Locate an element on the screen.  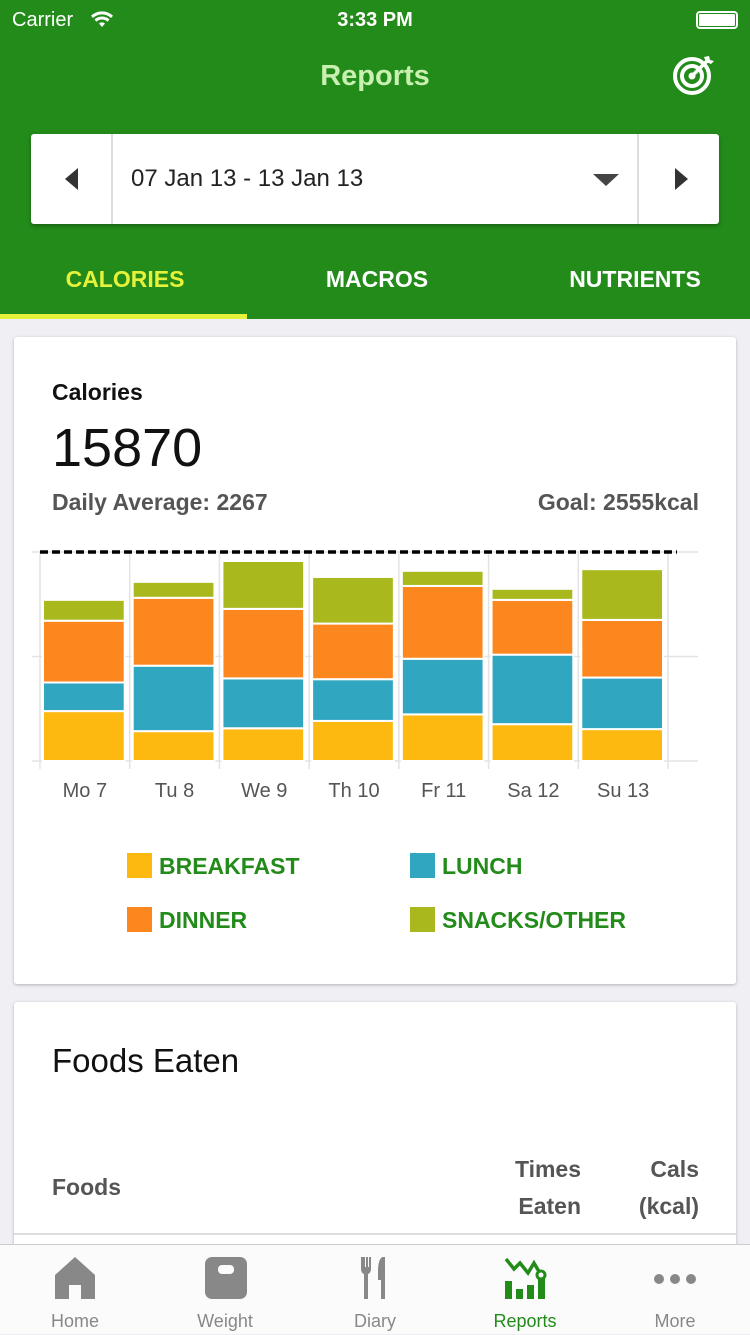
x-tick-label: Mo 7 is located at coordinates (85, 791).